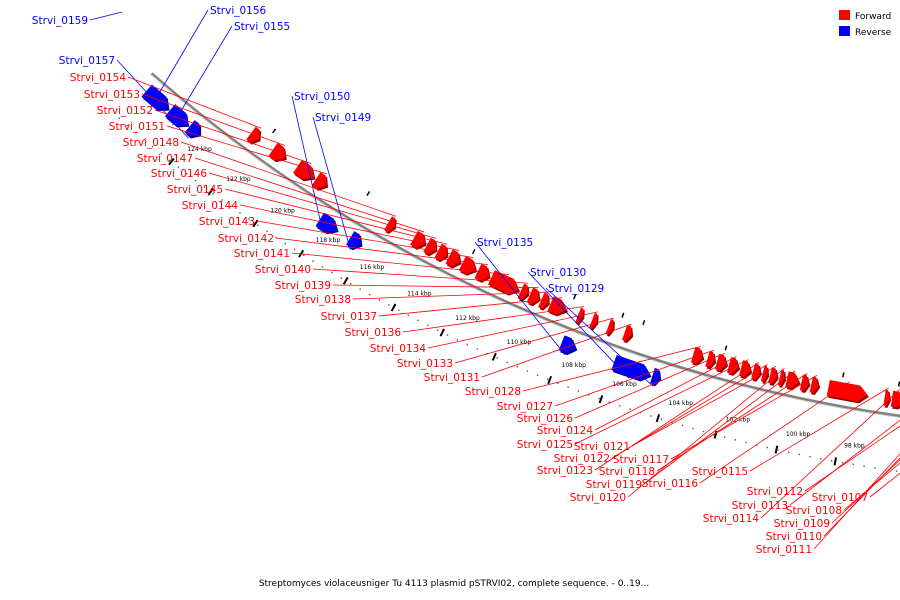 This screenshot has width=900, height=600. What do you see at coordinates (343, 118) in the screenshot?
I see `gene-label: Strvi_0149` at bounding box center [343, 118].